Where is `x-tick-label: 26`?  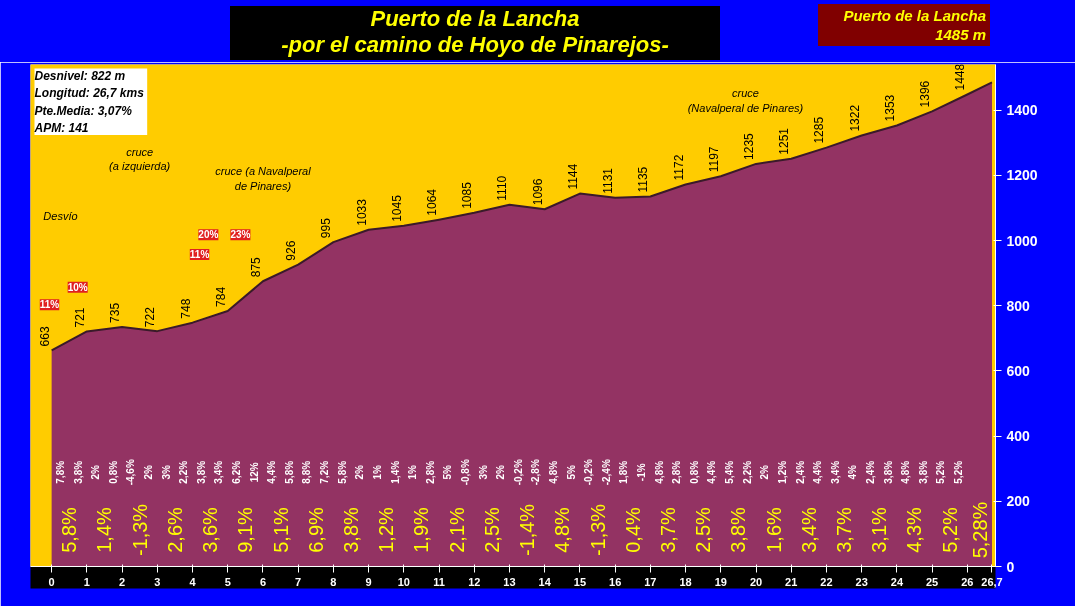 x-tick-label: 26 is located at coordinates (967, 581).